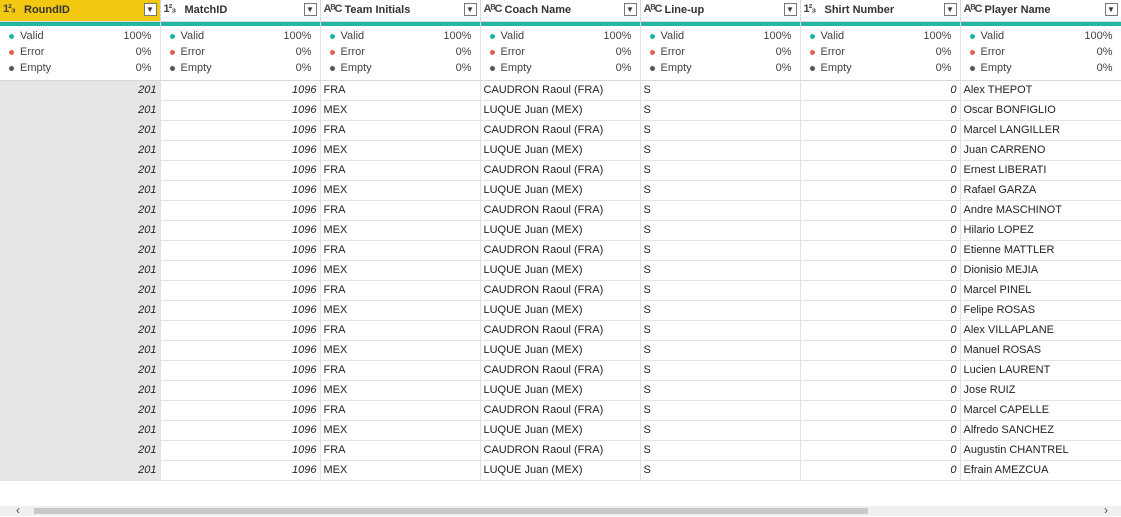 This screenshot has width=1121, height=517. What do you see at coordinates (18, 510) in the screenshot?
I see `scroll-left-icon: ‹` at bounding box center [18, 510].